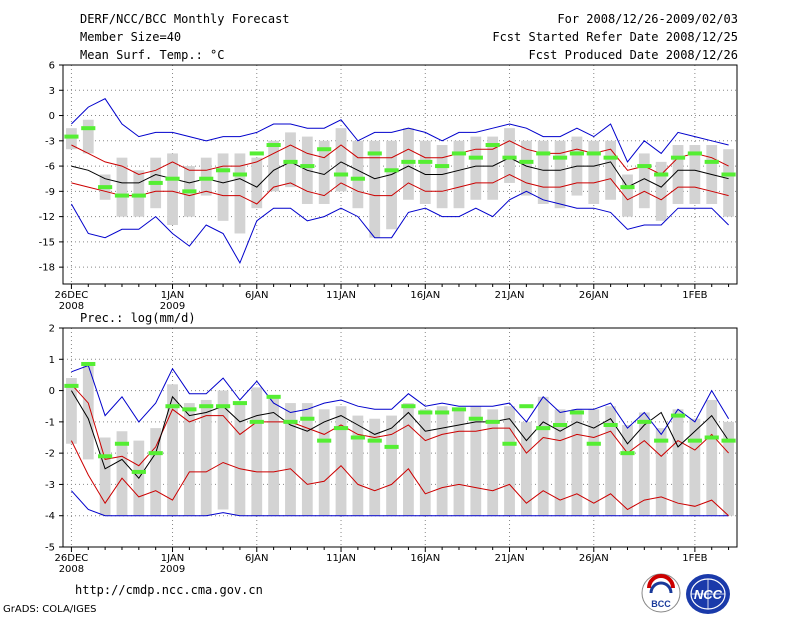 Image resolution: width=800 pixels, height=618 pixels. Describe the element at coordinates (341, 558) in the screenshot. I see `panel2-xtick-label-3: 11JAN` at that location.